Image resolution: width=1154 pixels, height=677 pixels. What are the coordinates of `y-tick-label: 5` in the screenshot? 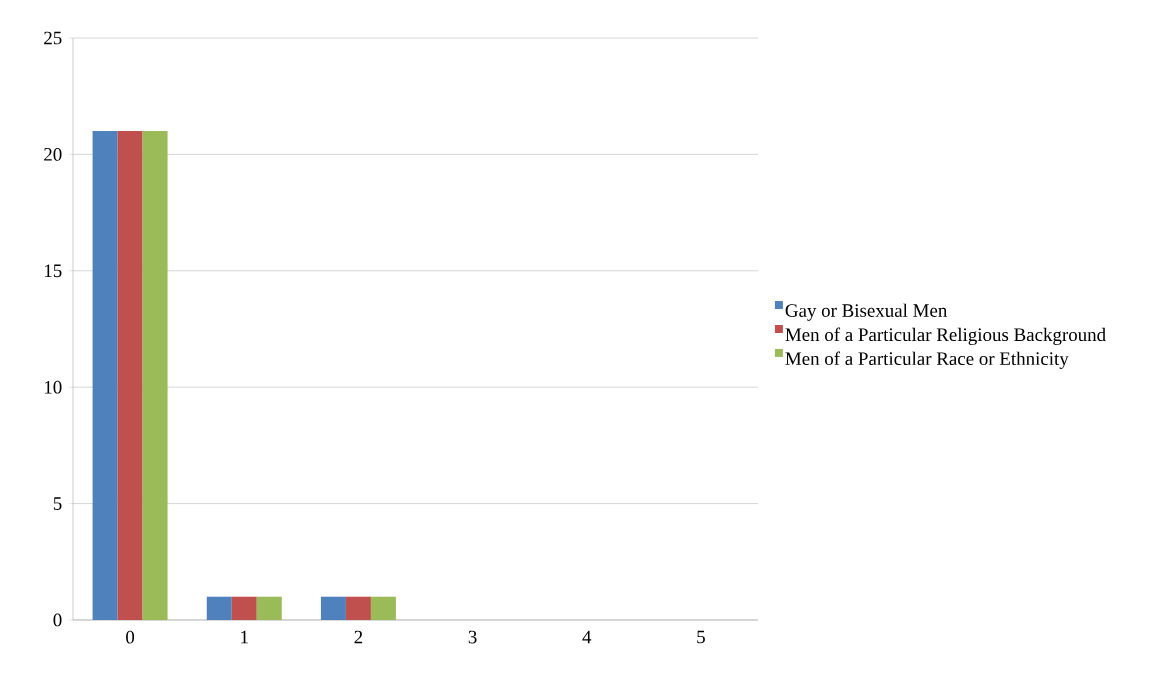 It's located at (57, 503).